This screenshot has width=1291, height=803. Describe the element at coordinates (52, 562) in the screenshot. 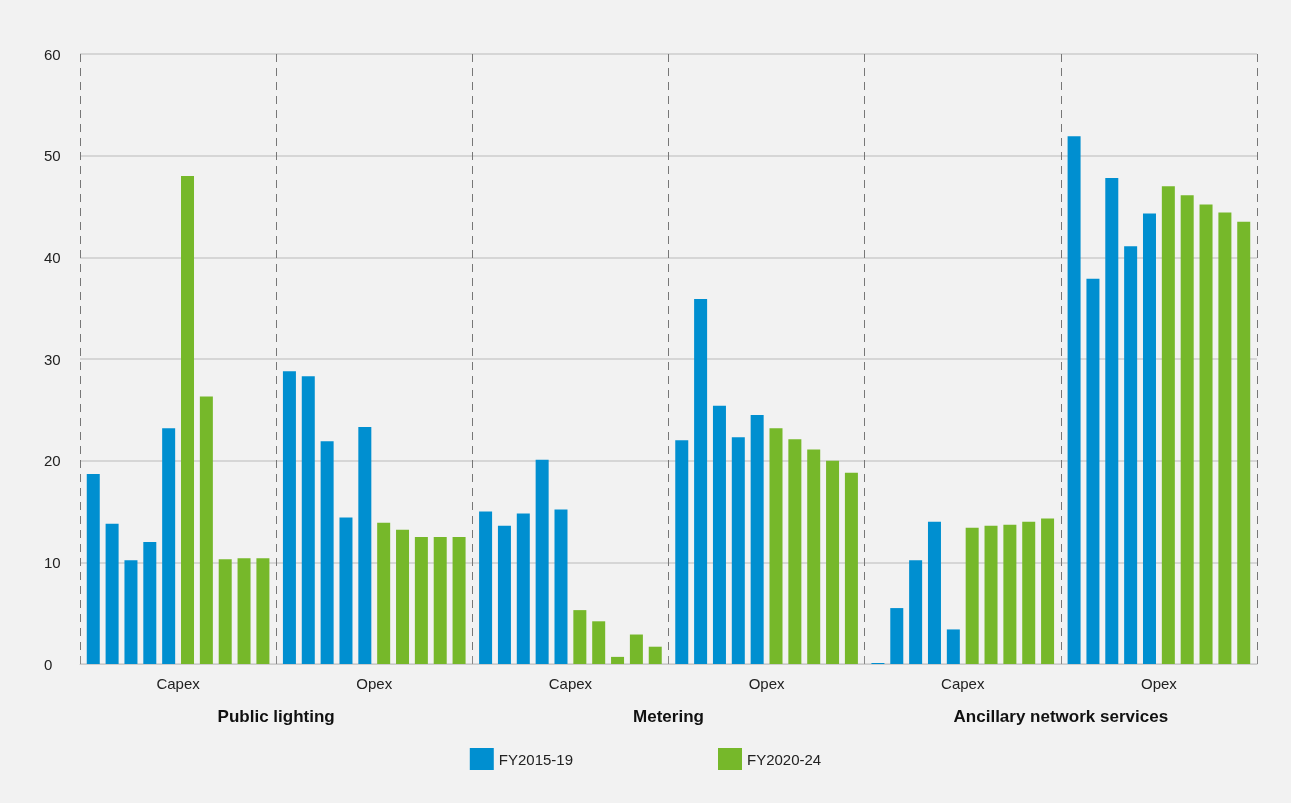

I see `y-tick-label: 10` at that location.